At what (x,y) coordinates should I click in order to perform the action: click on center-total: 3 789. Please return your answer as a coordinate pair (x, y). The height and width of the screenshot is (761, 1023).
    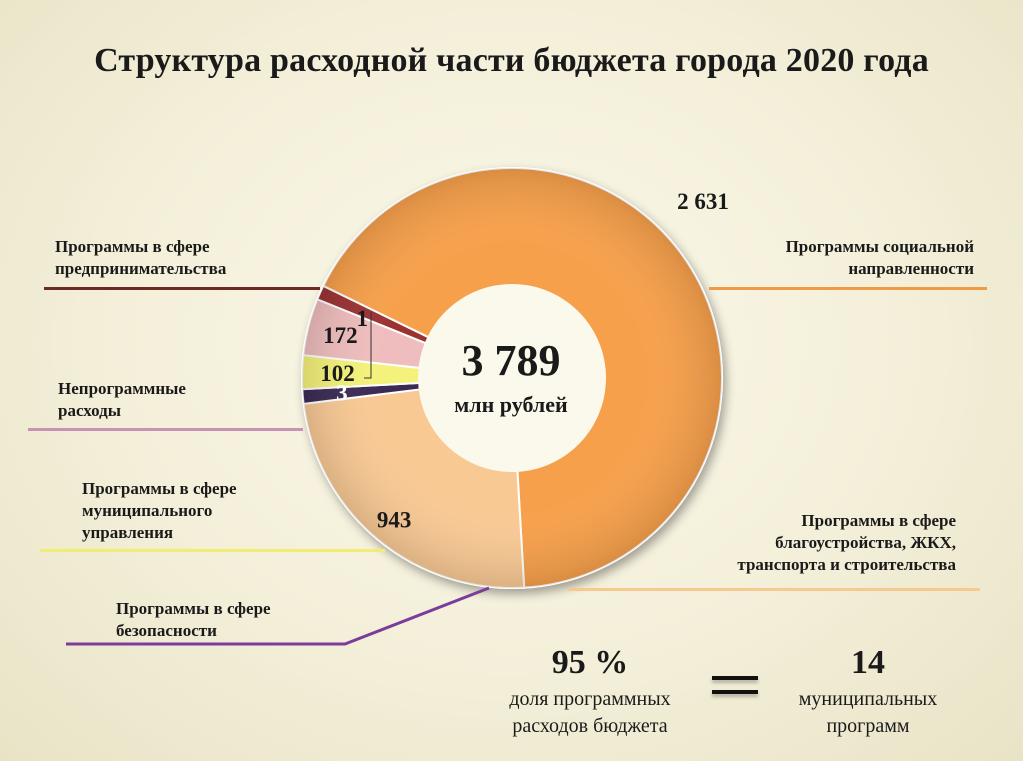
    Looking at the image, I should click on (511, 360).